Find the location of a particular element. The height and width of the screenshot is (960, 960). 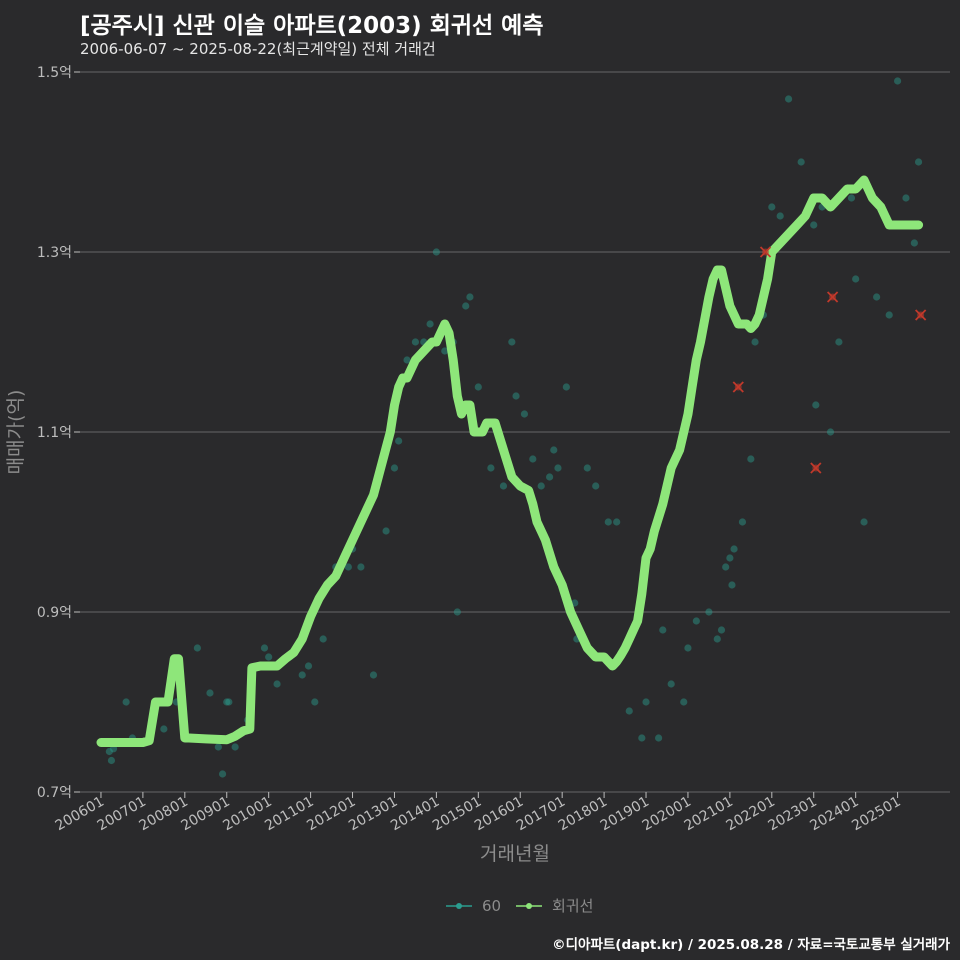

y-tick-label: 0.9억 is located at coordinates (54, 613).